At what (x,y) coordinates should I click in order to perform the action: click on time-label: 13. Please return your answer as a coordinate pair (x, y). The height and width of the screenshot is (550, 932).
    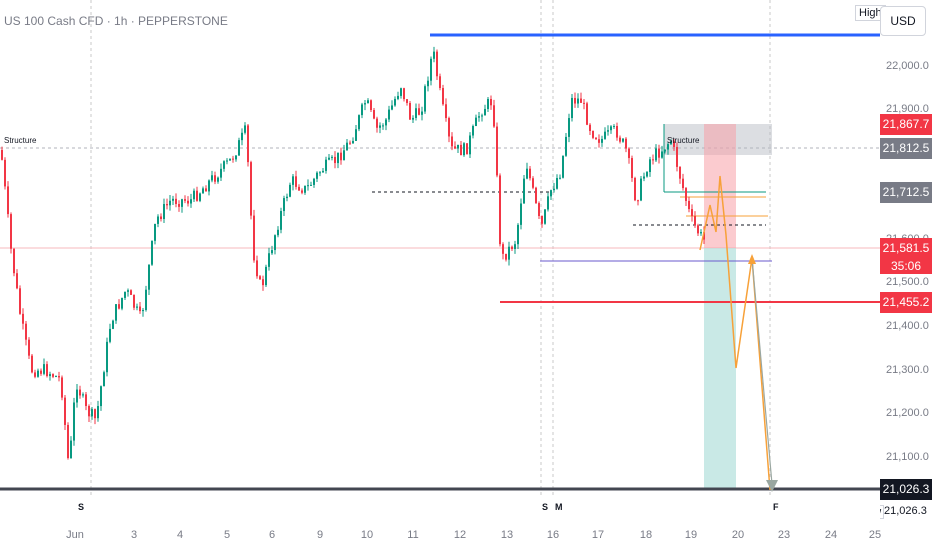
    Looking at the image, I should click on (507, 535).